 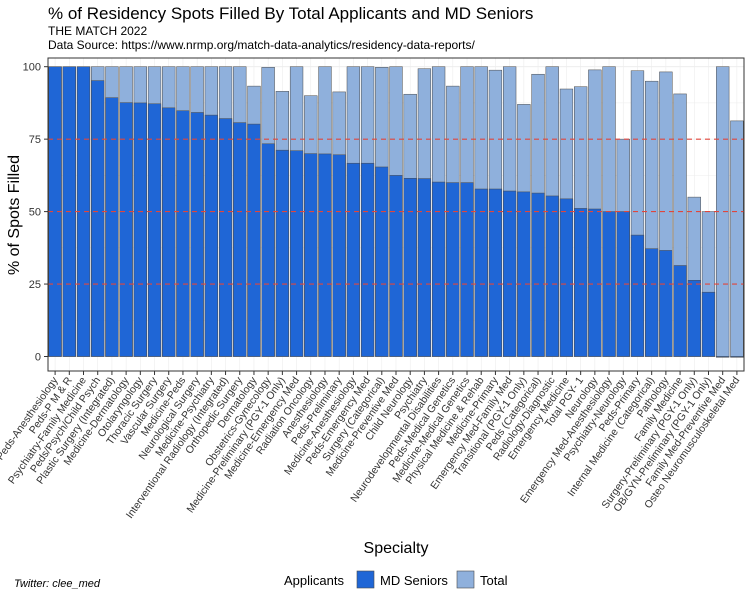 I want to click on legend-label-md-seniors: MD Seniors, so click(x=414, y=580).